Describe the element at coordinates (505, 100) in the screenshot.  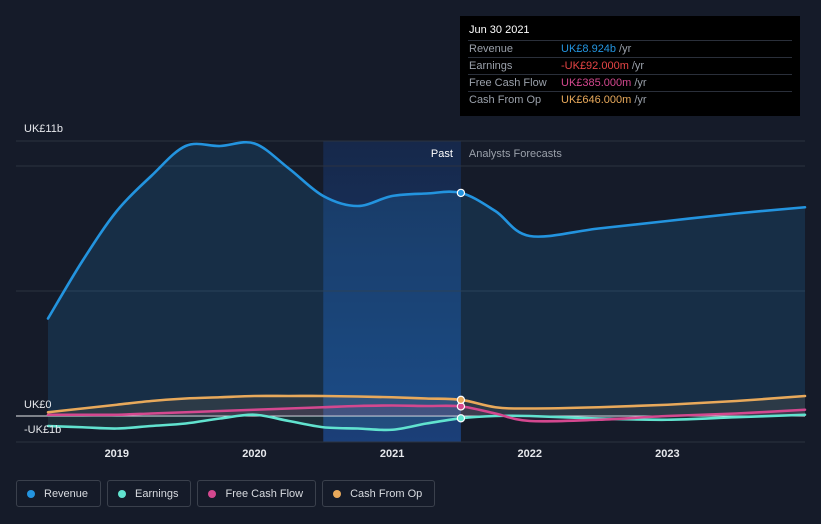
I see `tooltip-row-label: Cash From Op` at that location.